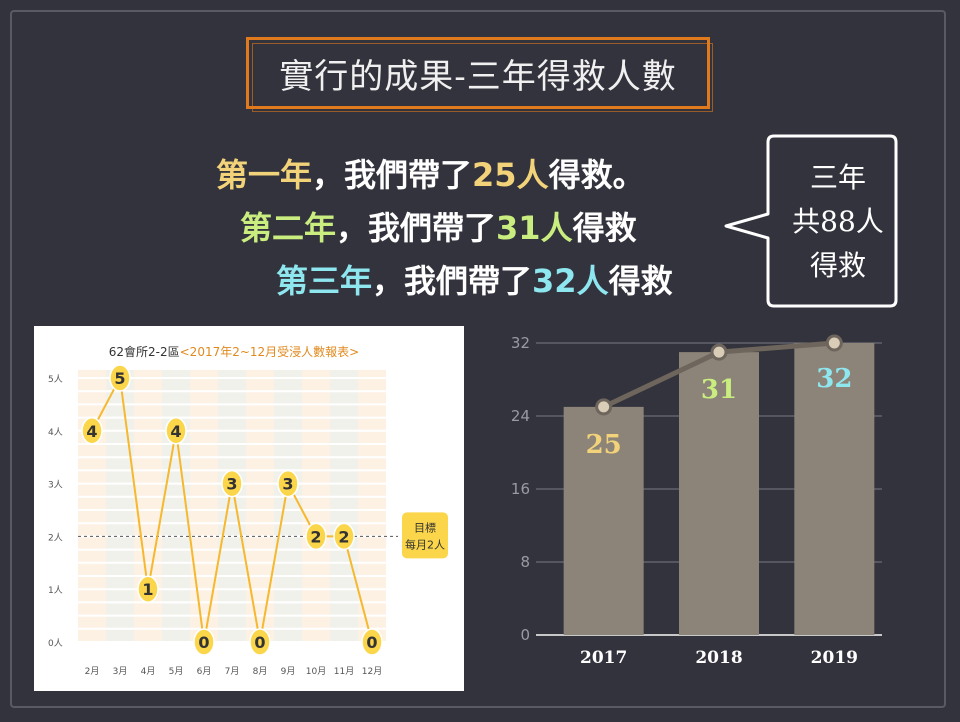  What do you see at coordinates (596, 175) in the screenshot?
I see `statement-tail: 得救。` at bounding box center [596, 175].